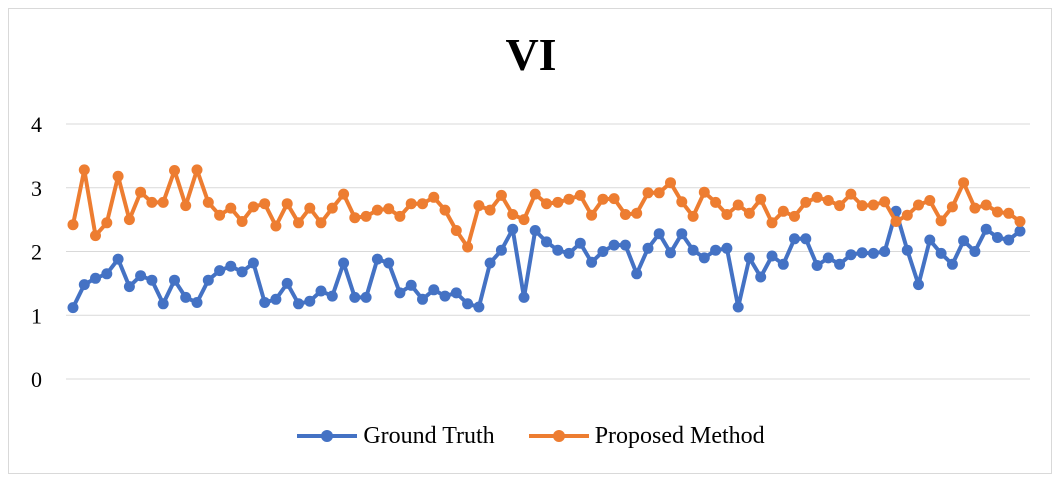  I want to click on legend-item-proposed-method: Proposed Method, so click(646, 436).